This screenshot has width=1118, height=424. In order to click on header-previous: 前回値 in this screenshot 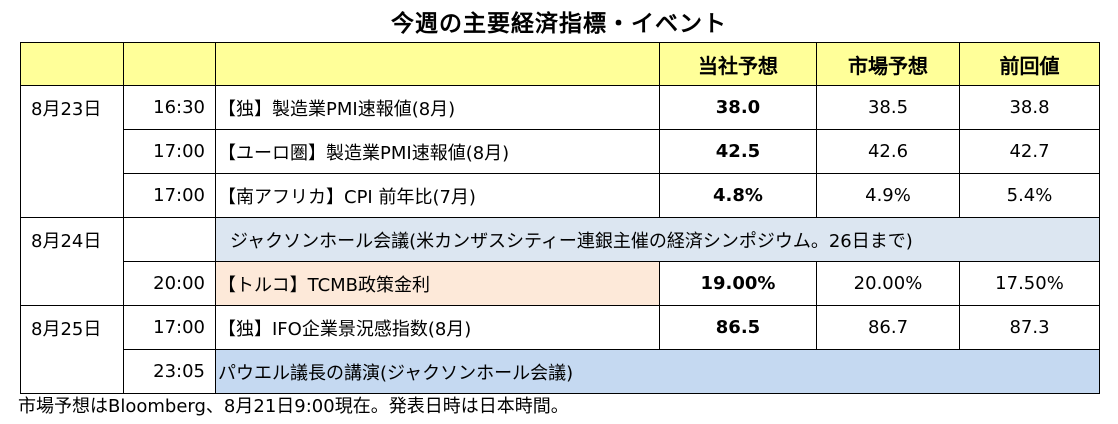, I will do `click(1029, 64)`.